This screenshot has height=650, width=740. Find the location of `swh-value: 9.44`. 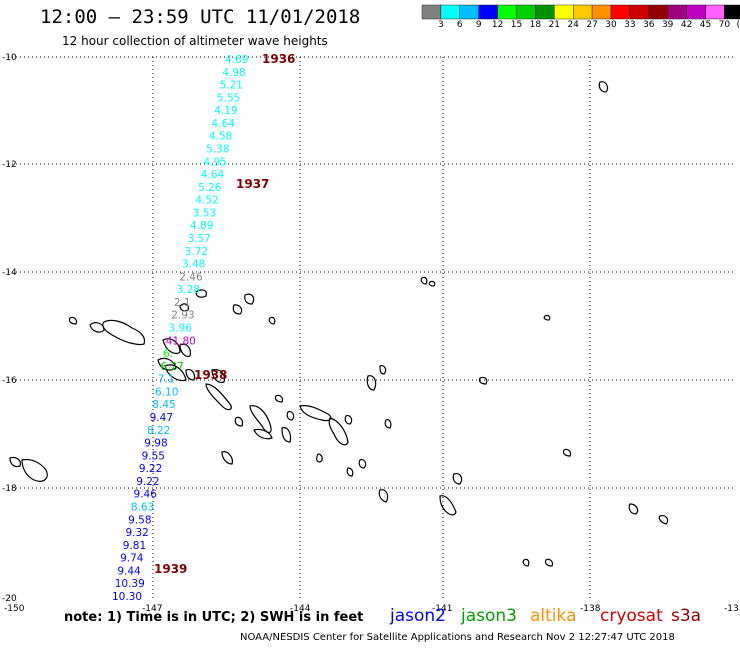

swh-value: 9.44 is located at coordinates (129, 571).